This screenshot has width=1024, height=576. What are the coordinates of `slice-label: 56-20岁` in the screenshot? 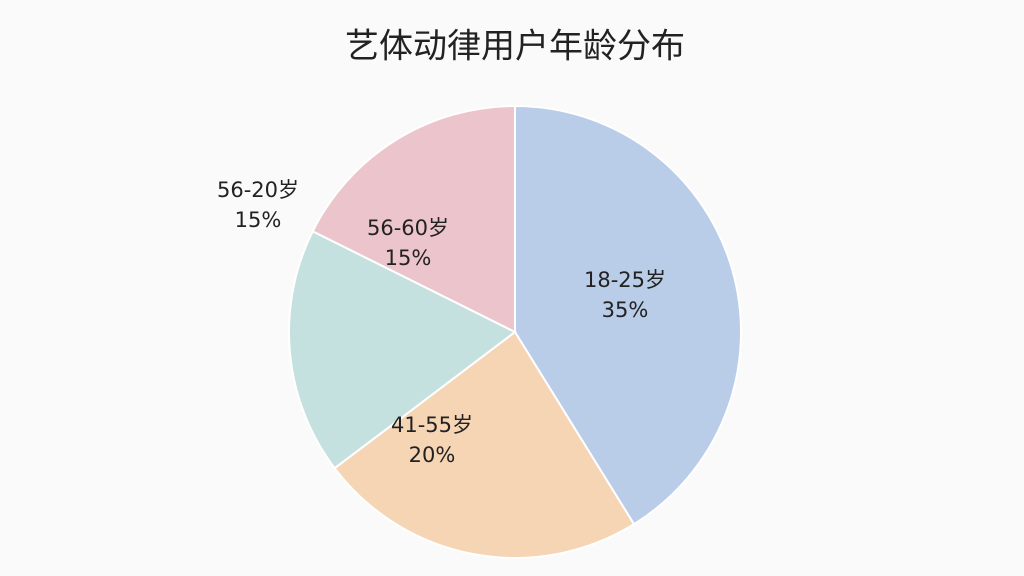 It's located at (258, 190).